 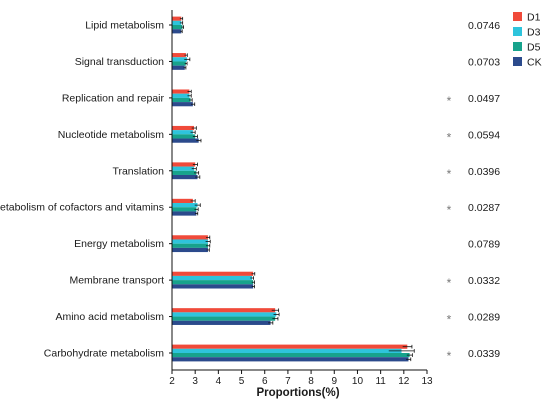 I want to click on category-label: Translation, so click(x=138, y=171).